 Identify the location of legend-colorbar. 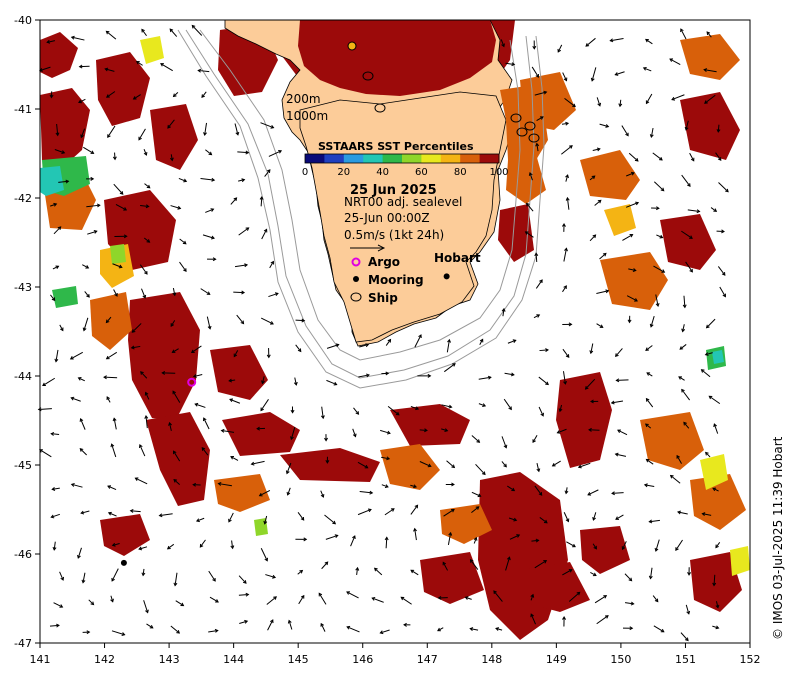
(402, 158).